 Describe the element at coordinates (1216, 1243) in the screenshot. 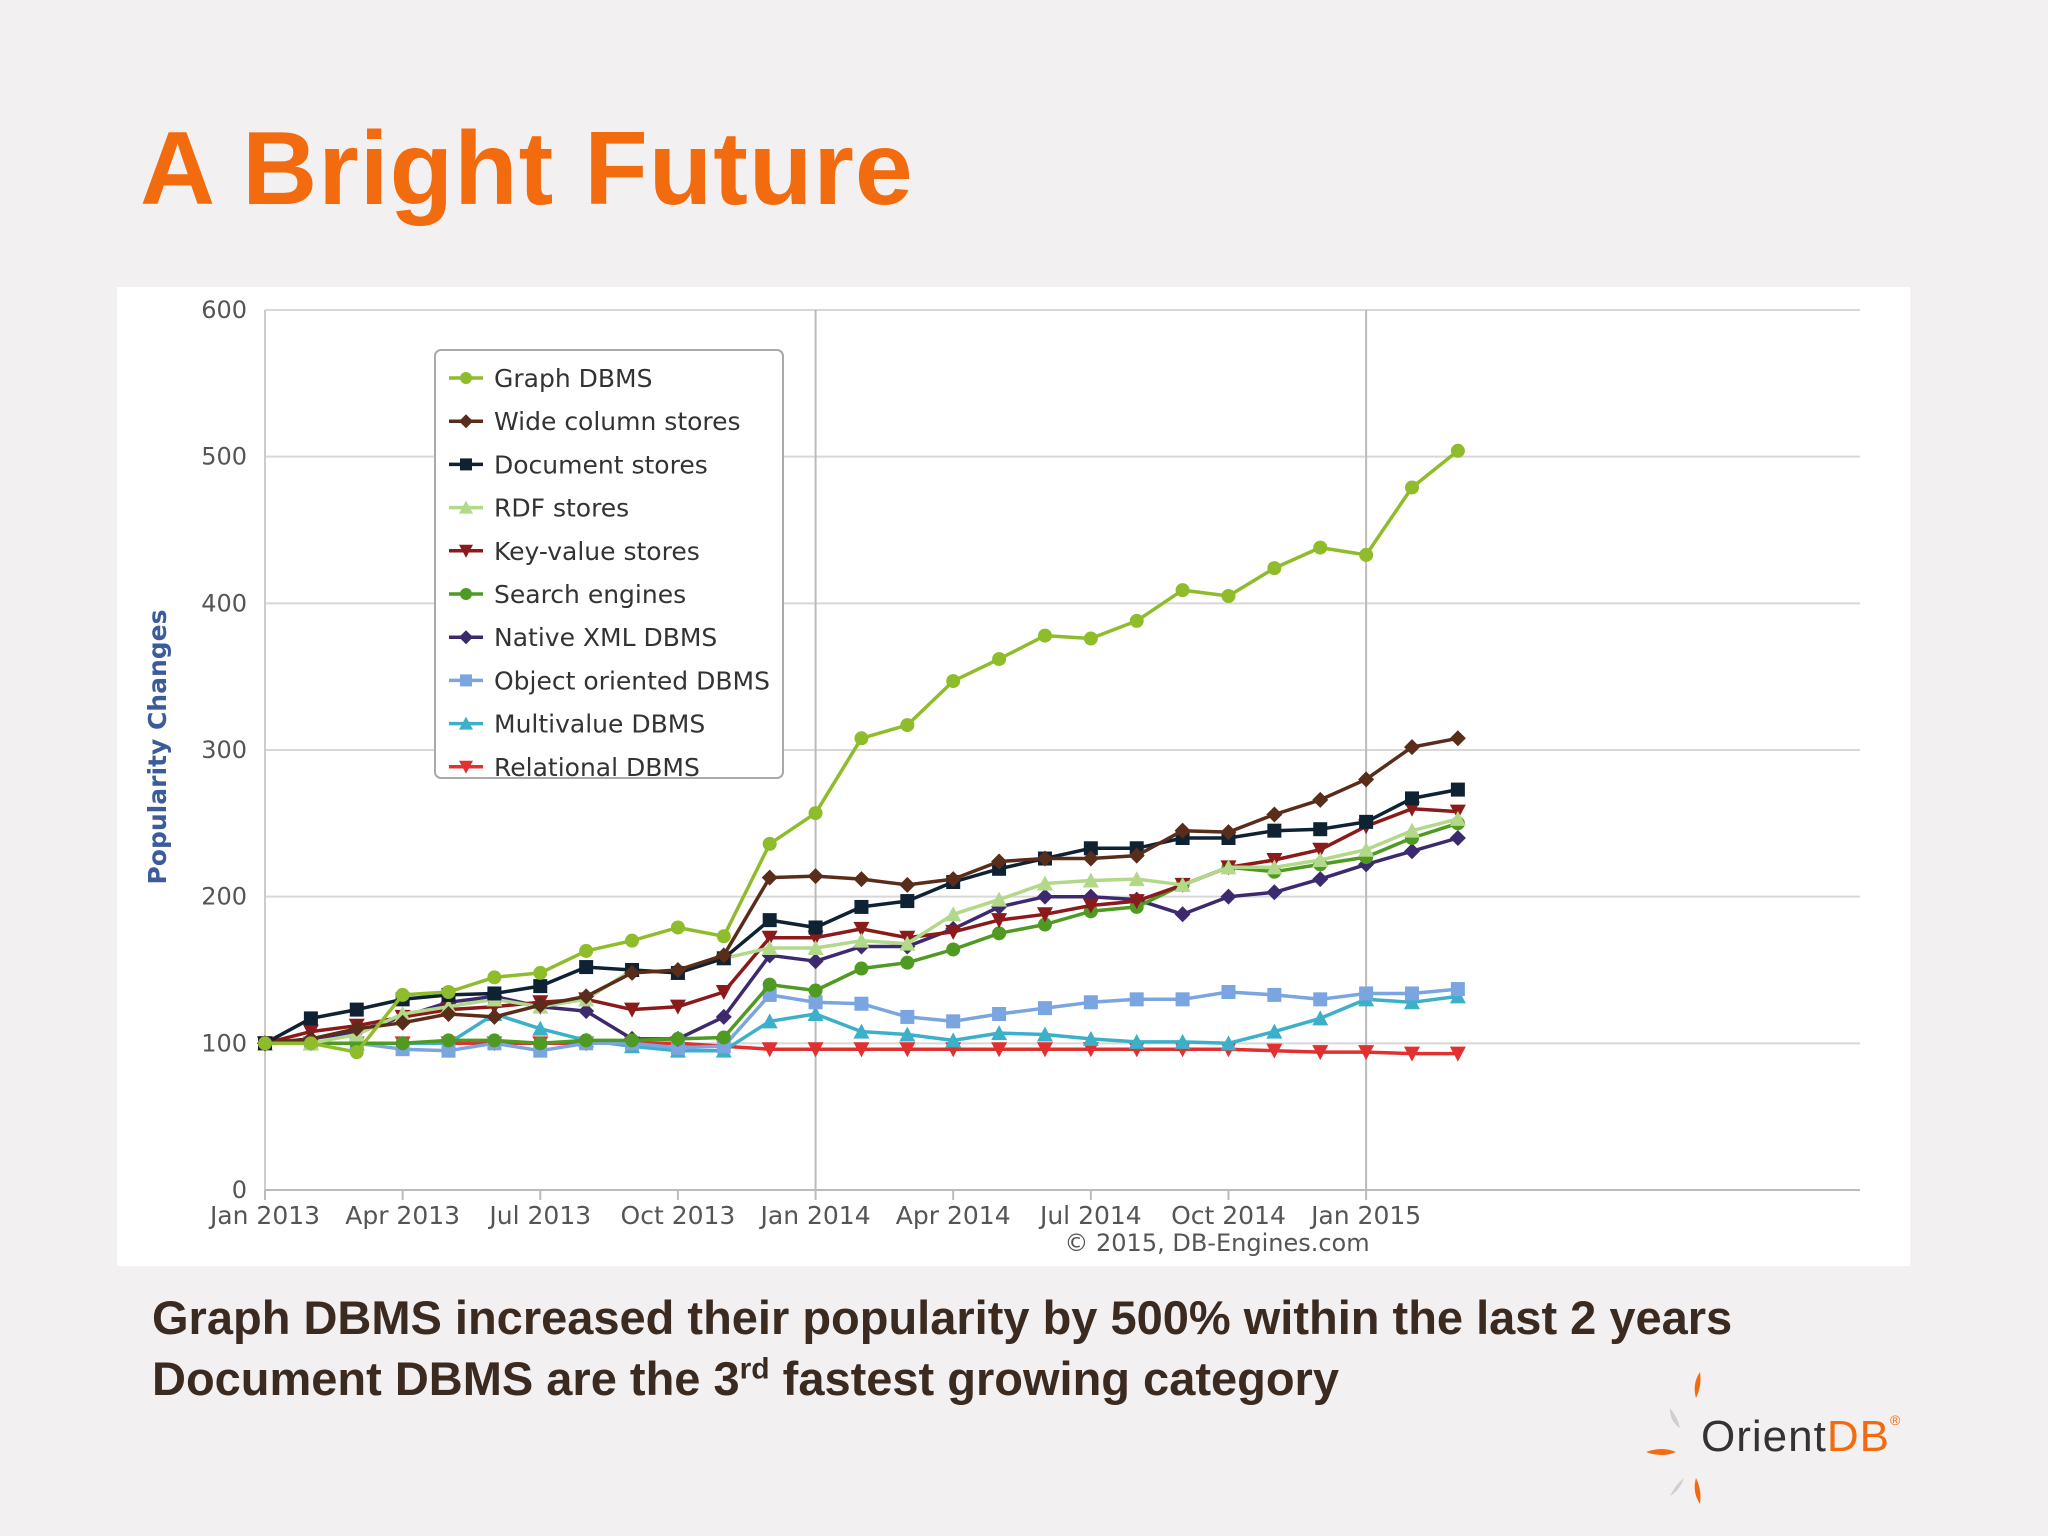

I see `chart-credit: © 2015, DB-Engines.com` at that location.